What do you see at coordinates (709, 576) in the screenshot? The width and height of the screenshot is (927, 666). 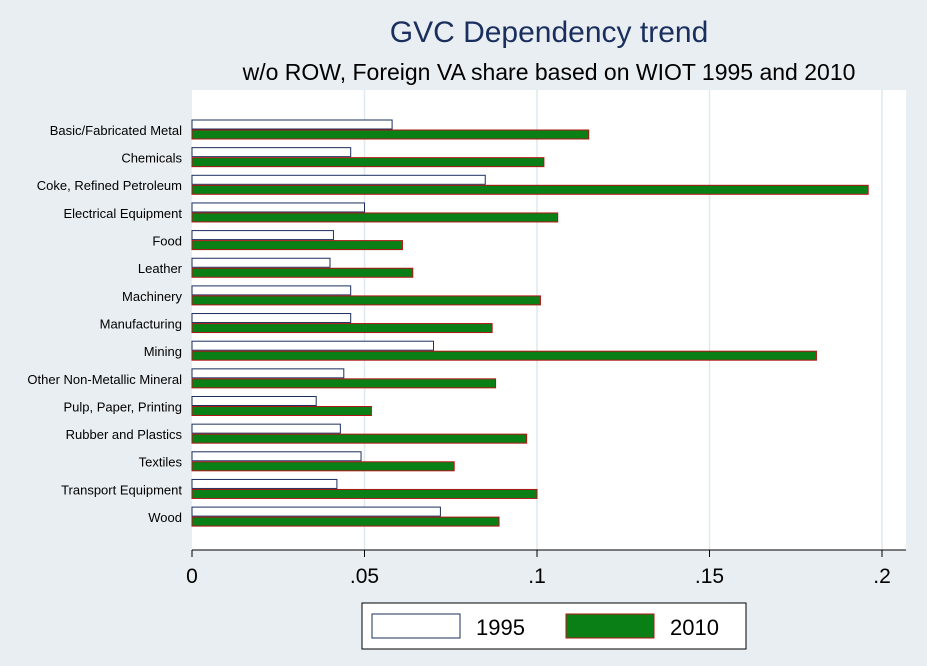 I see `x-tick-label: .15` at bounding box center [709, 576].